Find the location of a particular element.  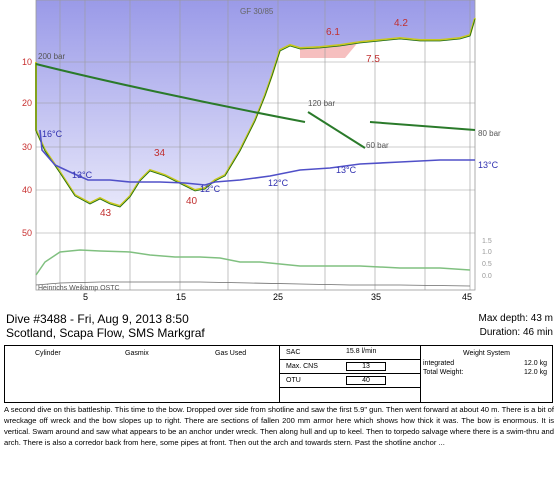

device-credit: Heinrichs Weikamp OSTC is located at coordinates (79, 288).